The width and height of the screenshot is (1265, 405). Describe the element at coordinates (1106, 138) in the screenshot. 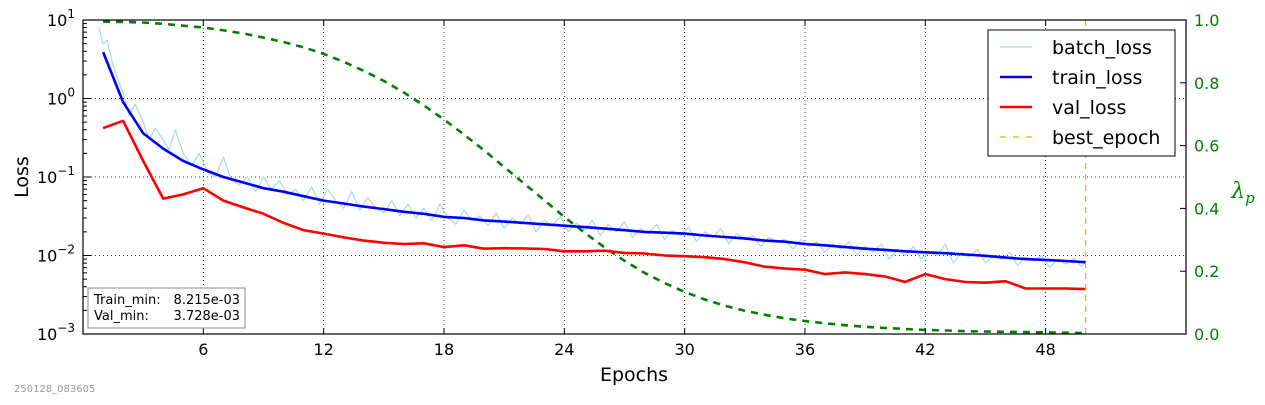

I see `legend-label: best_epoch` at that location.